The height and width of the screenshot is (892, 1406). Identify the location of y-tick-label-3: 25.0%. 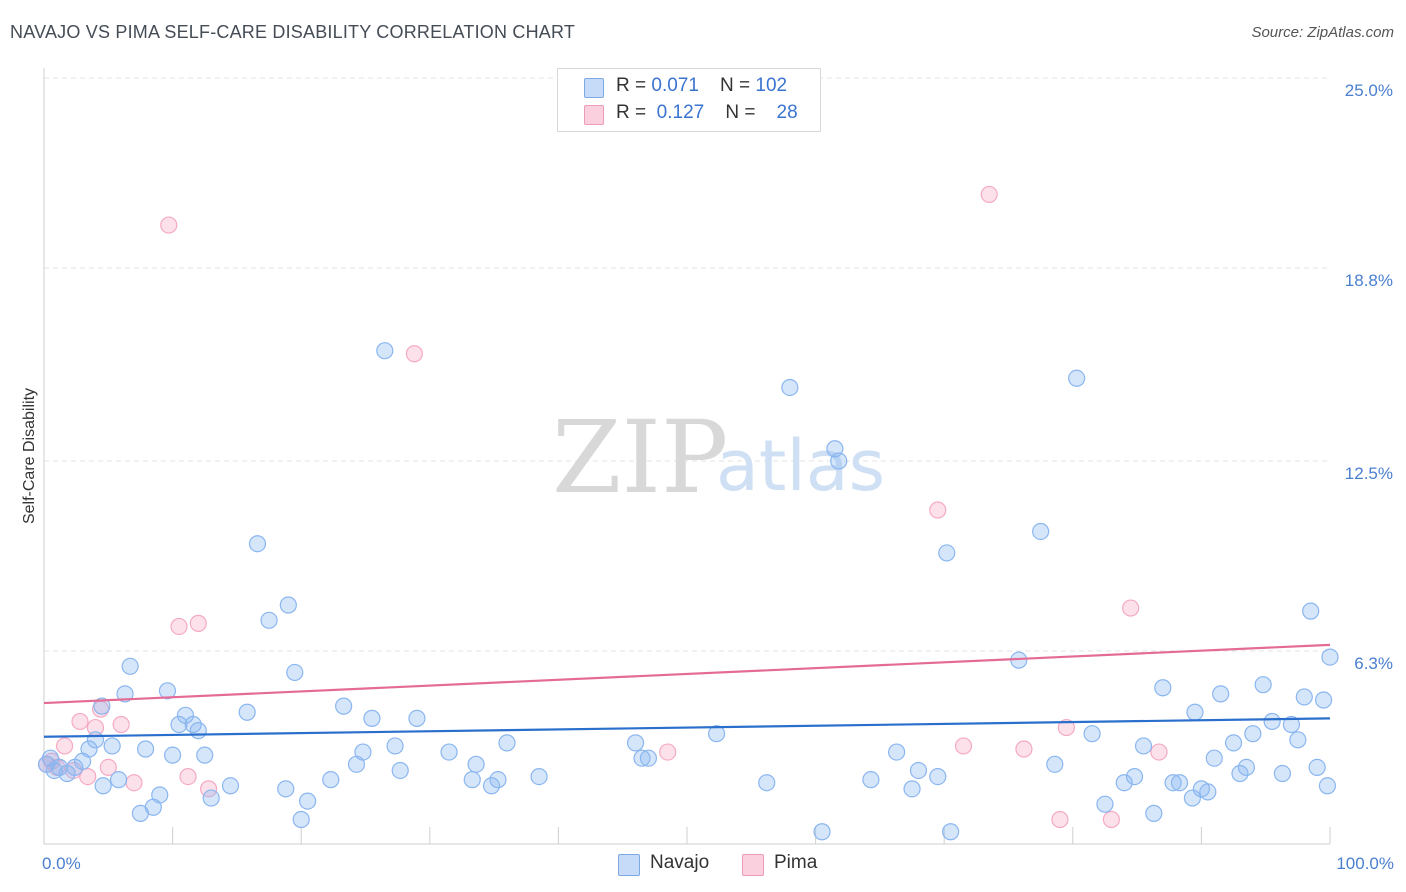
(1369, 90).